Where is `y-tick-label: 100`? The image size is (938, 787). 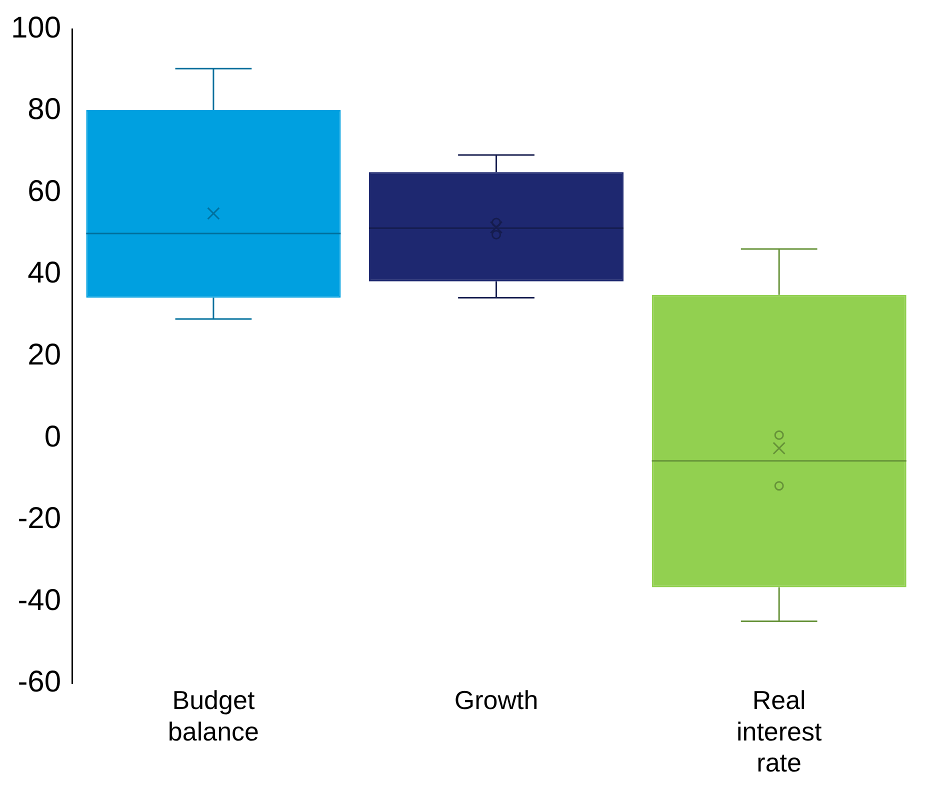
y-tick-label: 100 is located at coordinates (36, 27).